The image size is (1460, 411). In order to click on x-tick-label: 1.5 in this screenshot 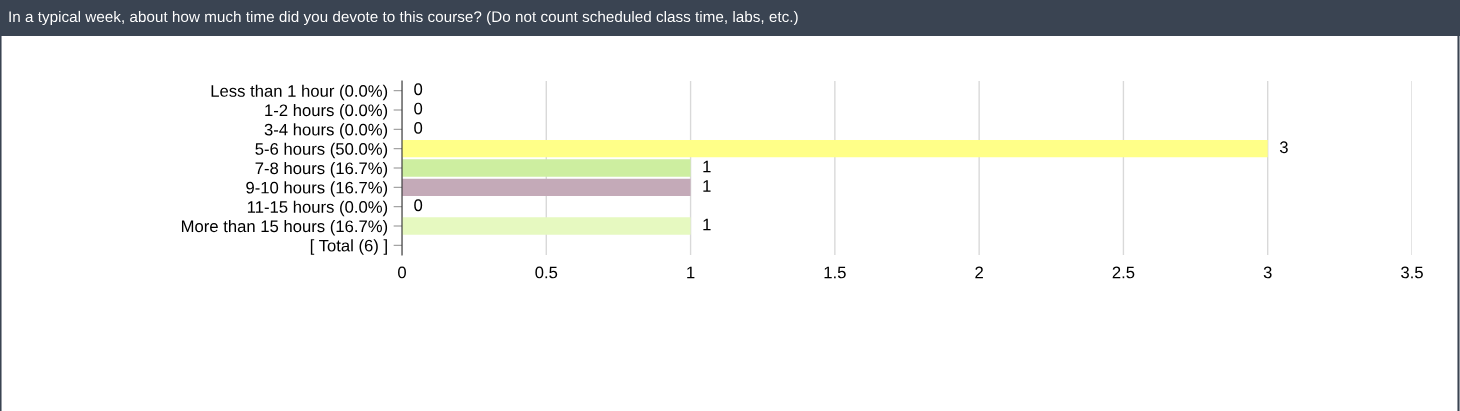, I will do `click(835, 272)`.